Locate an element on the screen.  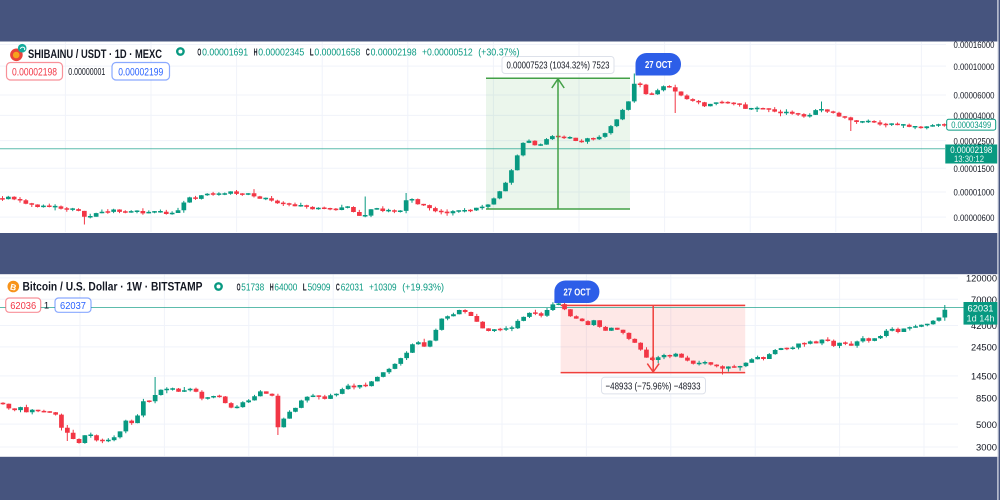
svg-text:Bitcoin / U.S. Dollar · 1W · B: Bitcoin / U.S. Dollar · 1W · BITSTAMP is located at coordinates (113, 287).